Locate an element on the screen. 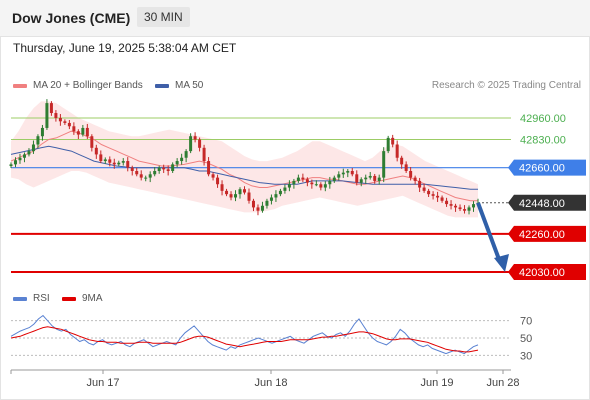  rsi-ma-swatch is located at coordinates (69, 298).